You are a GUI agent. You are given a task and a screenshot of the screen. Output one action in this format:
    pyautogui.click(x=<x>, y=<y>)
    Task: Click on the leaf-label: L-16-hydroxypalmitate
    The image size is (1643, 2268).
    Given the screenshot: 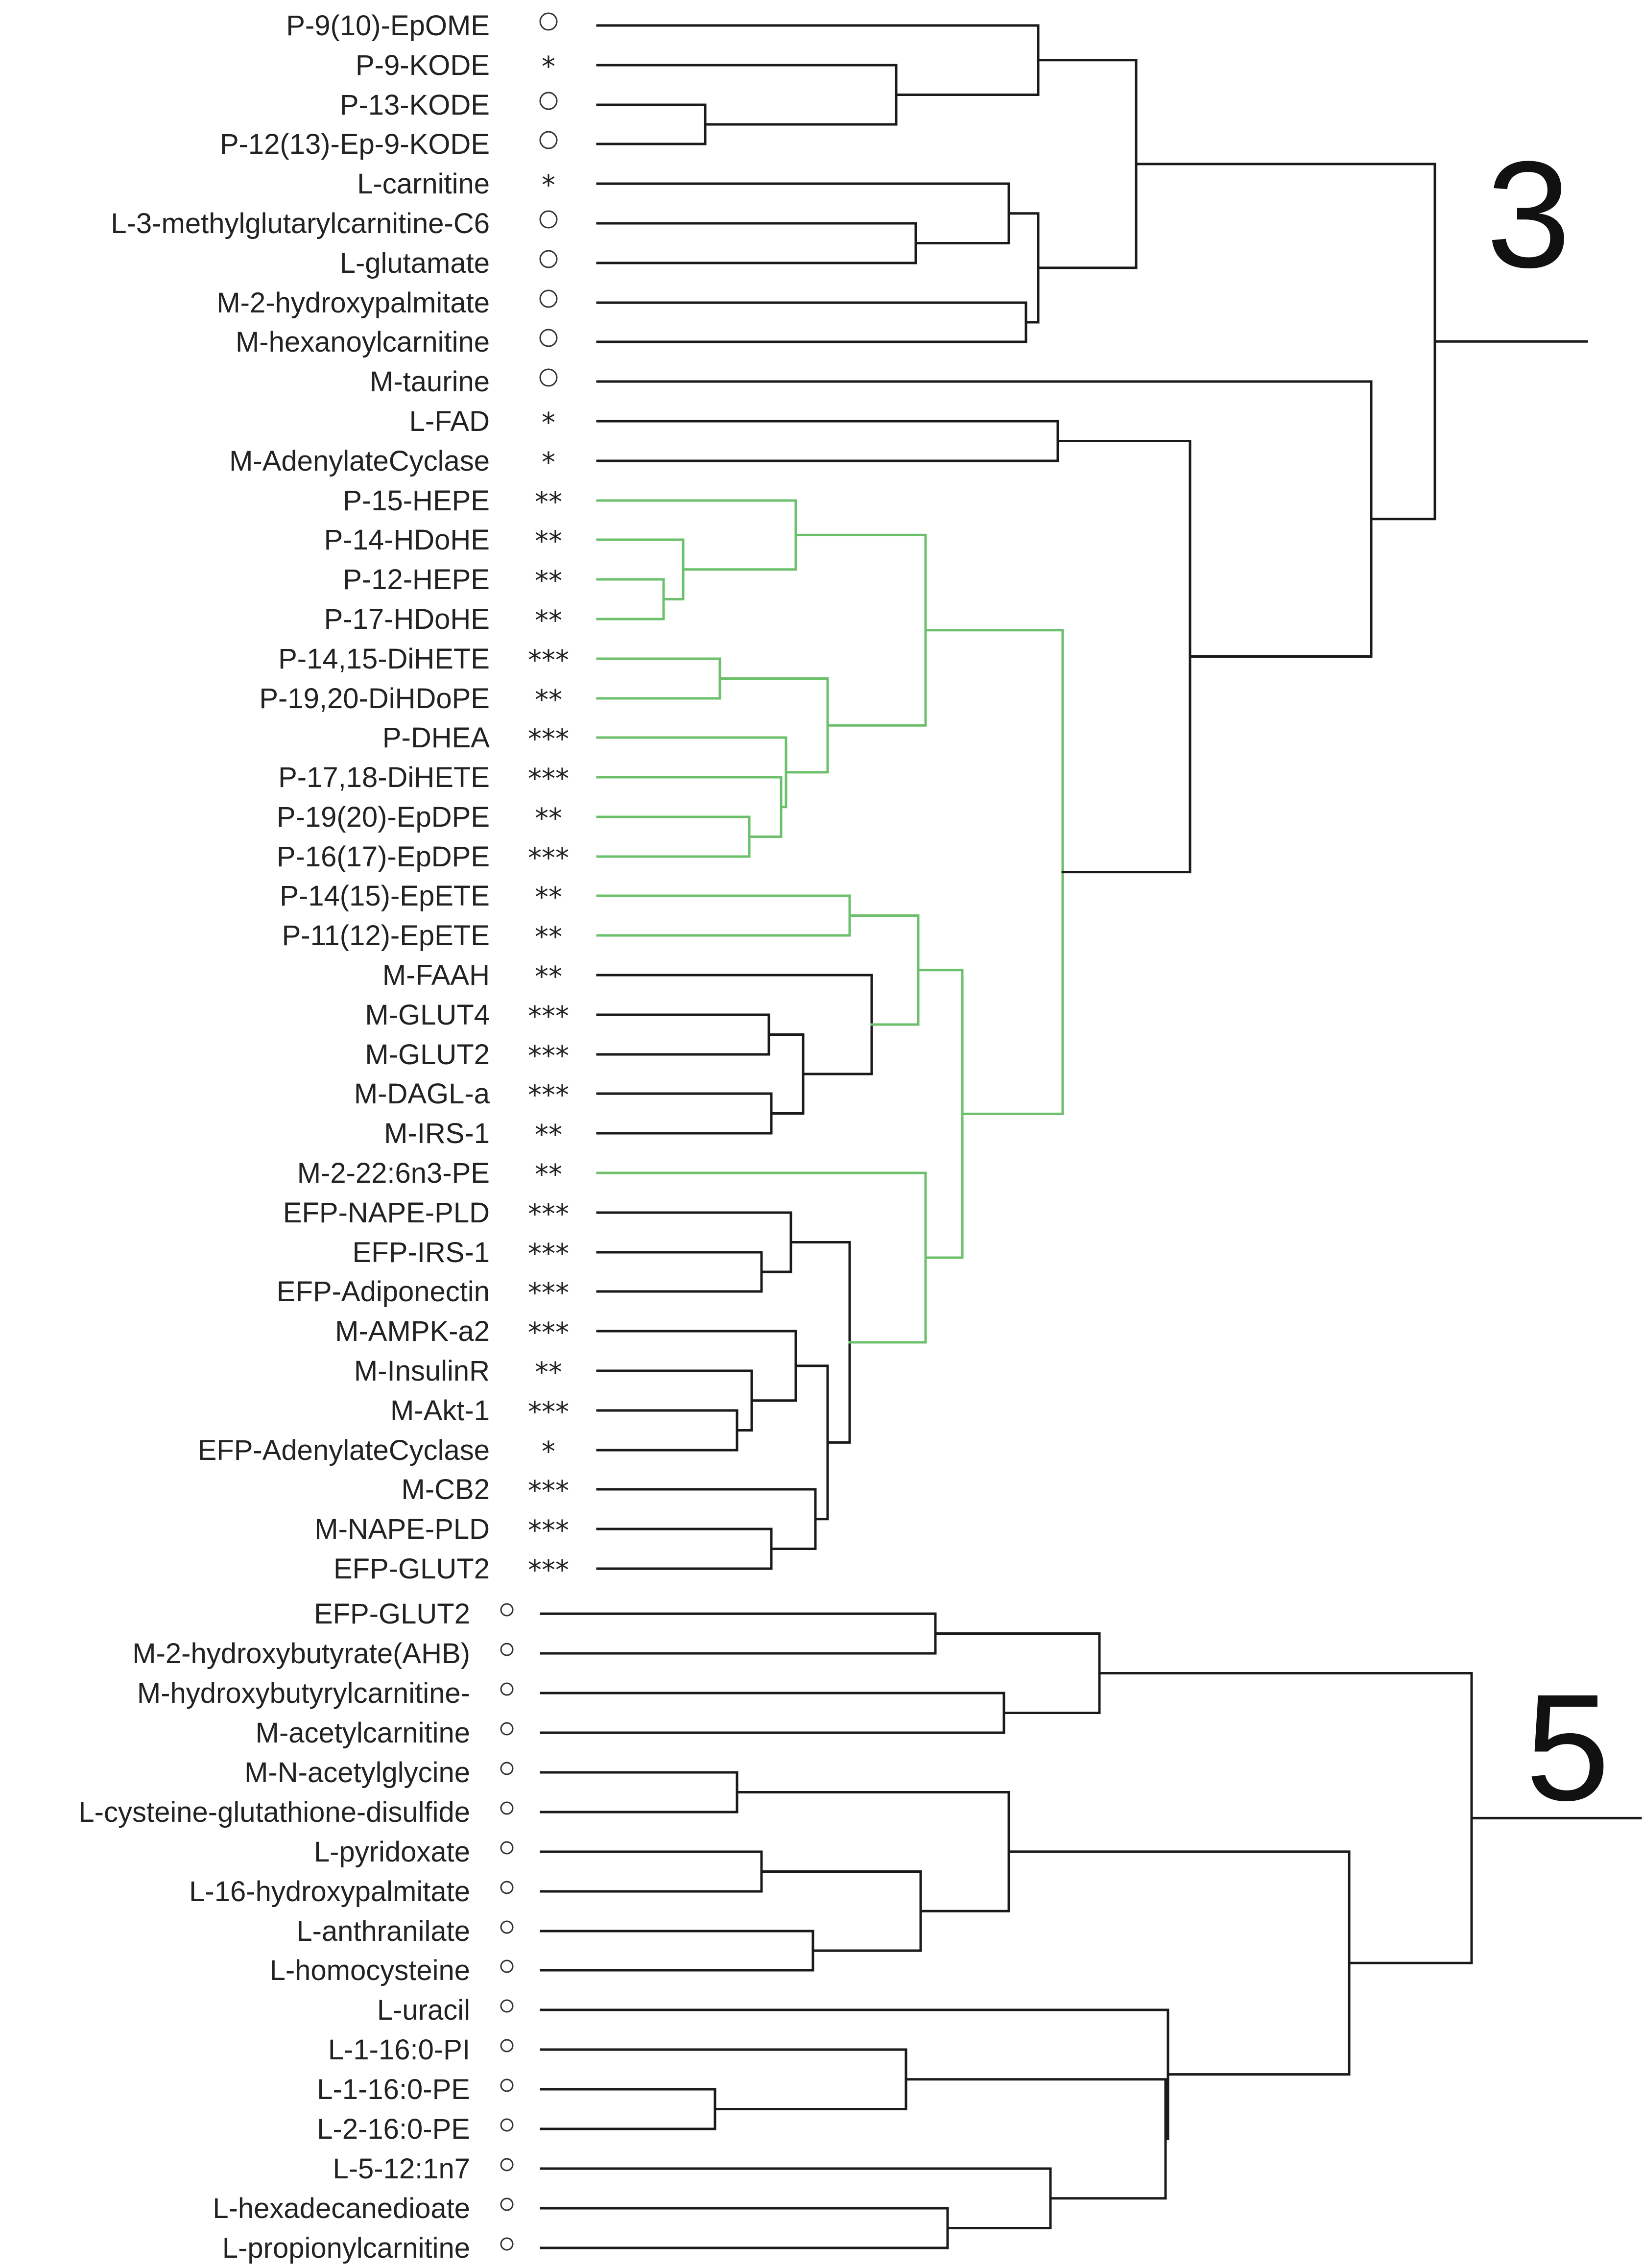 What is the action you would take?
    pyautogui.click(x=329, y=1892)
    